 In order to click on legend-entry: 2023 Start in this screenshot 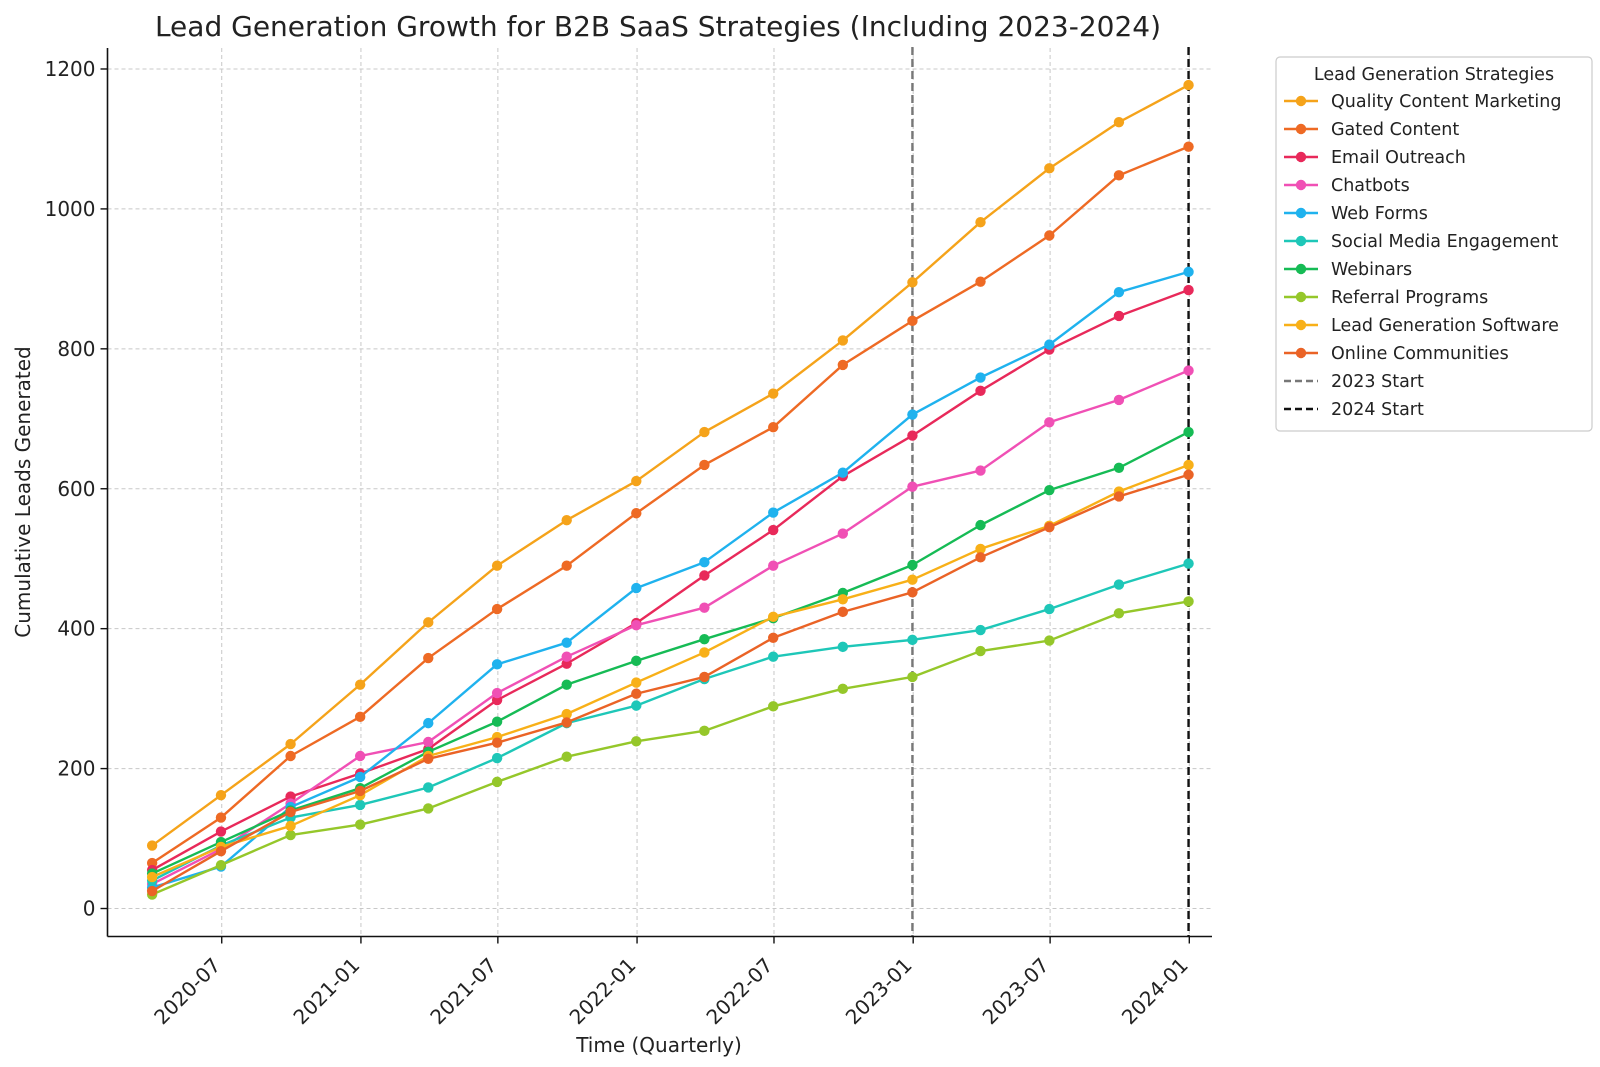, I will do `click(1354, 382)`.